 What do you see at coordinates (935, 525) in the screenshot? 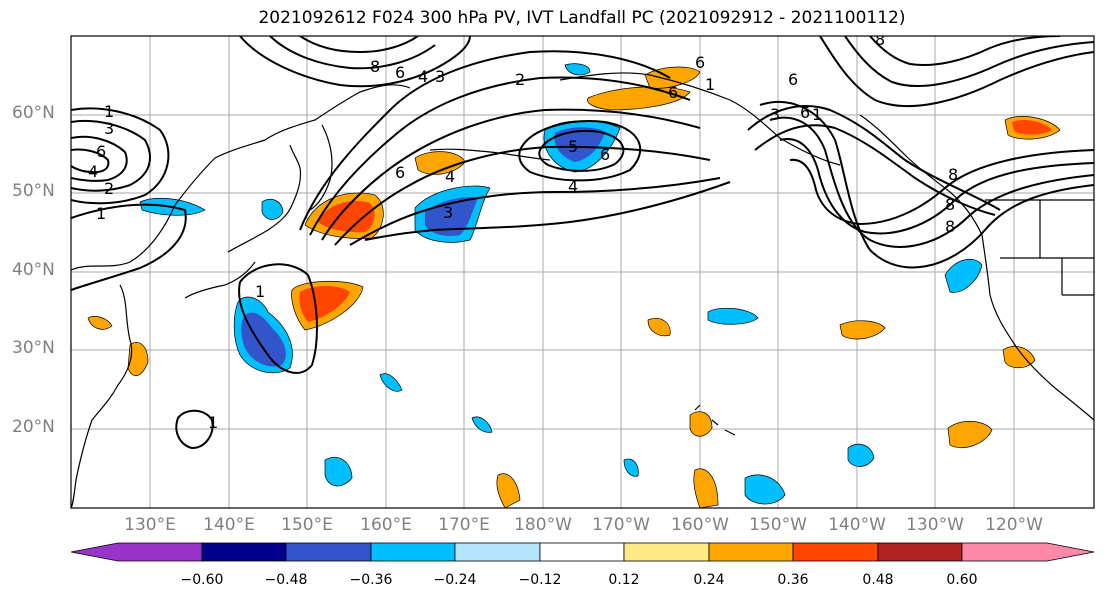
I see `lon-label: 130°W` at bounding box center [935, 525].